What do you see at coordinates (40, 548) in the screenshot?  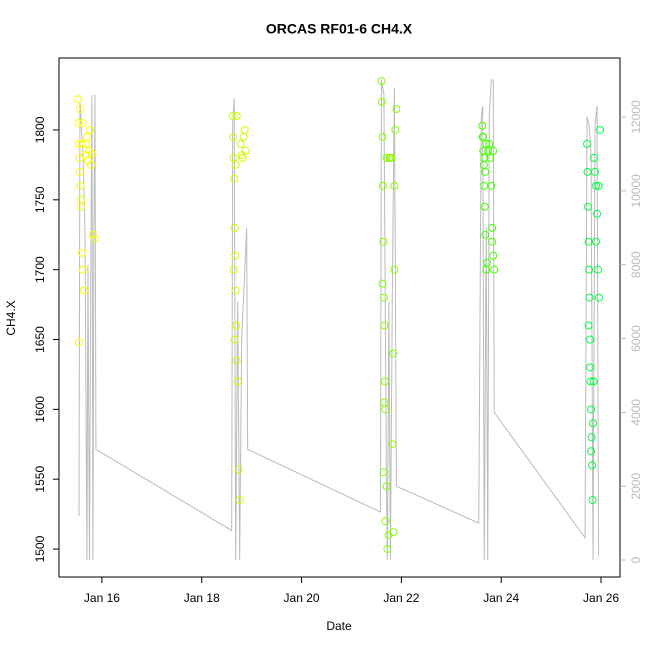 I see `y-tick-label: 1500` at bounding box center [40, 548].